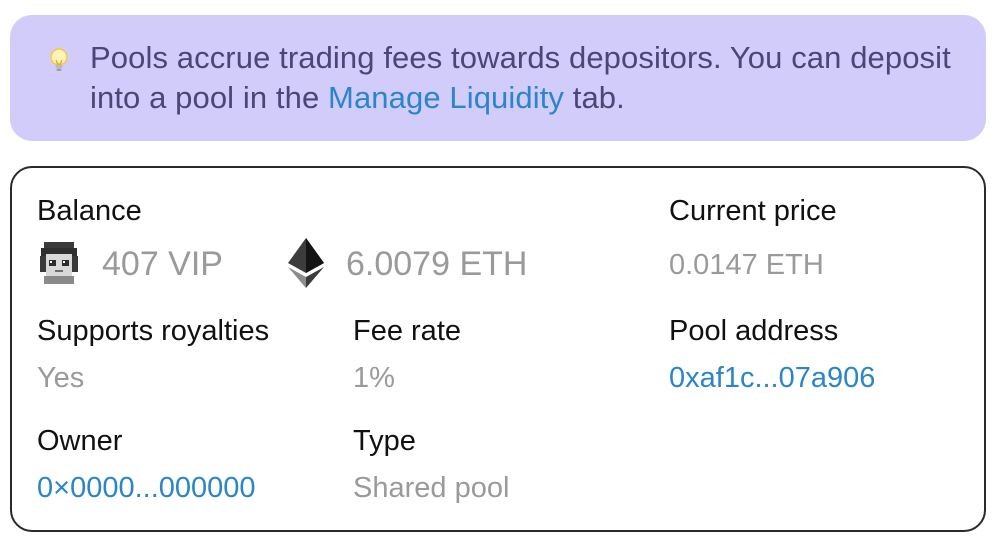  Describe the element at coordinates (772, 378) in the screenshot. I see `pool-address-link: 0xaf1c...07a906` at that location.